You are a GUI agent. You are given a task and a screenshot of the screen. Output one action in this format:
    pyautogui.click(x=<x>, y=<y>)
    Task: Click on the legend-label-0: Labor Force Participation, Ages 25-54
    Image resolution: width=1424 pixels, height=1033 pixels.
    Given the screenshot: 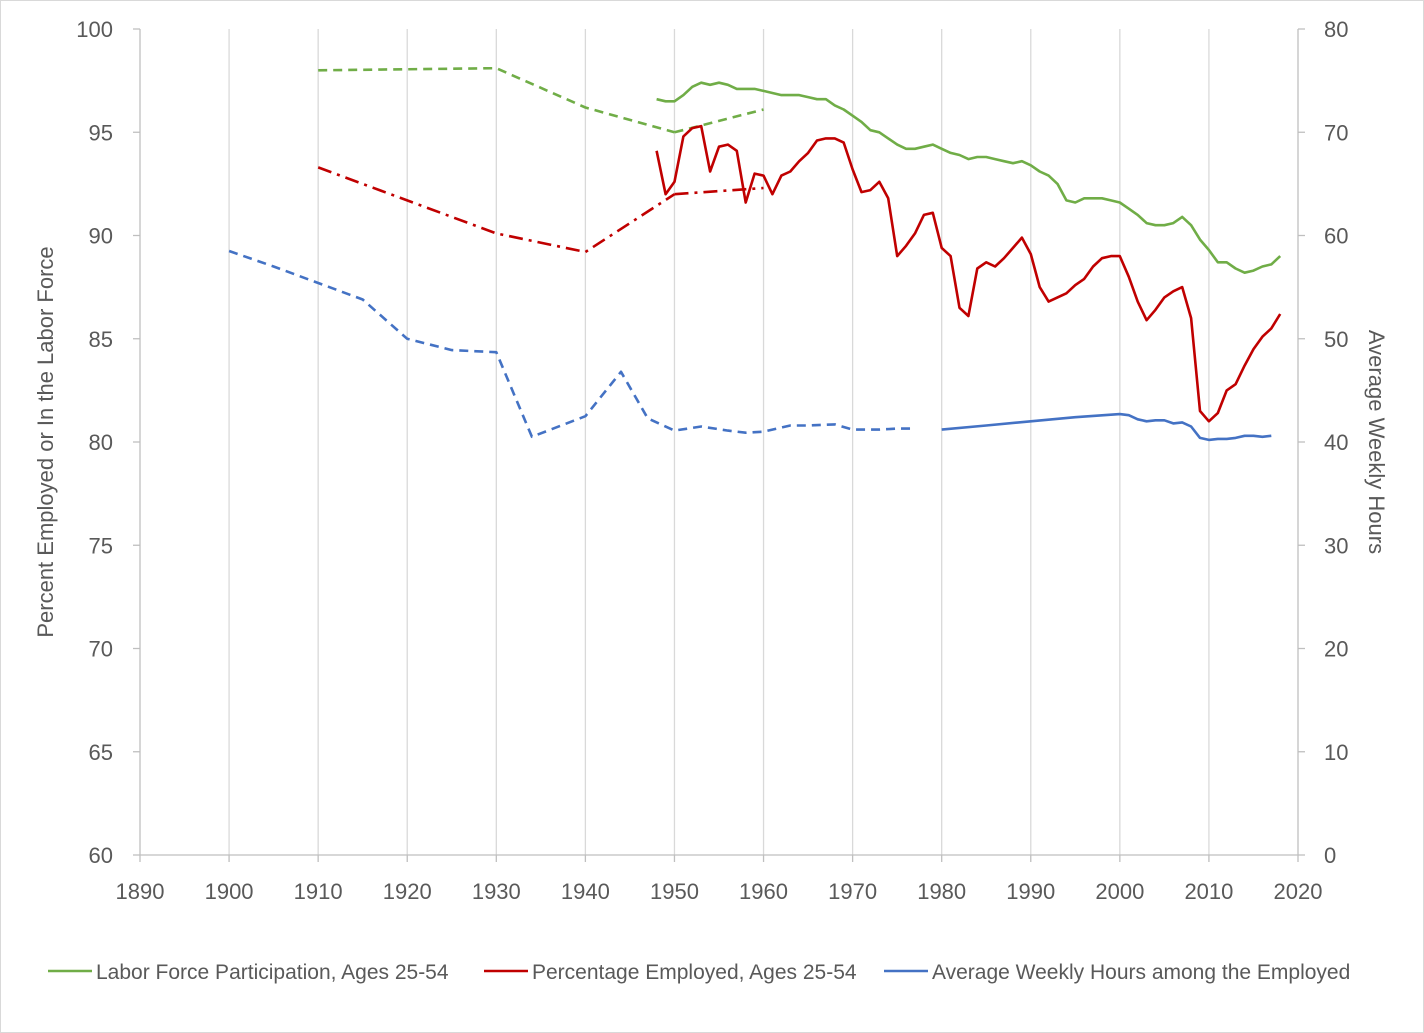 What is the action you would take?
    pyautogui.click(x=272, y=972)
    